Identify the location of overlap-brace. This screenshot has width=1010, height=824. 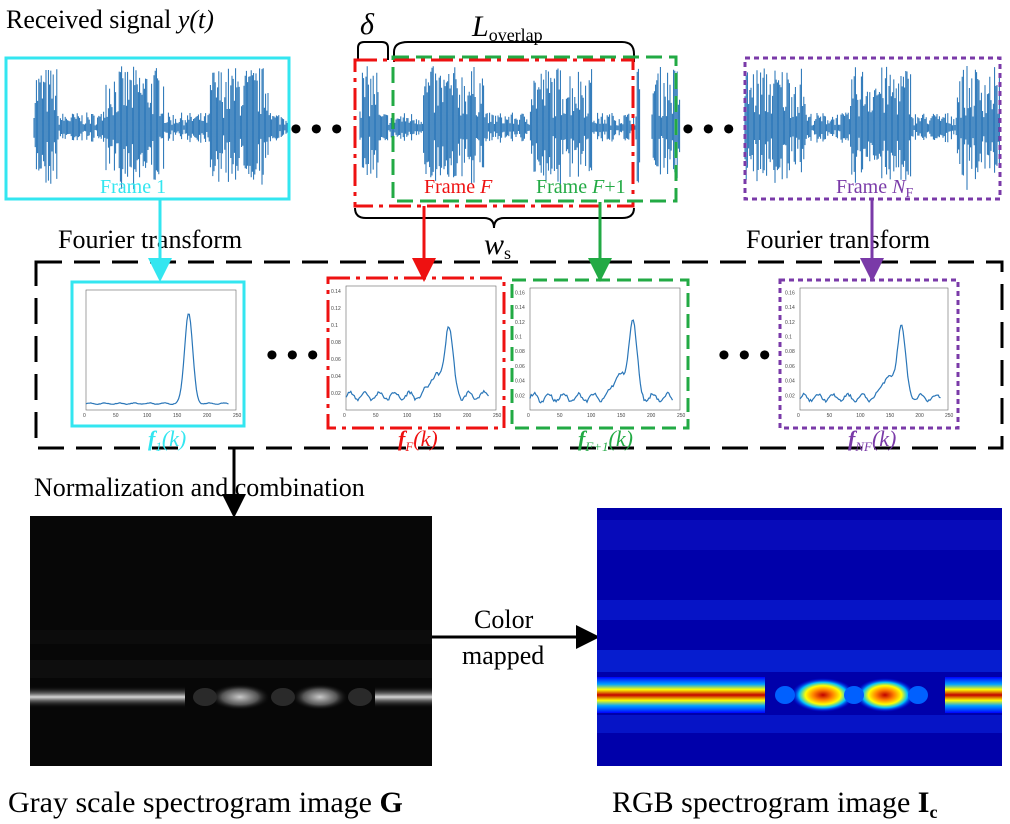
(514, 51).